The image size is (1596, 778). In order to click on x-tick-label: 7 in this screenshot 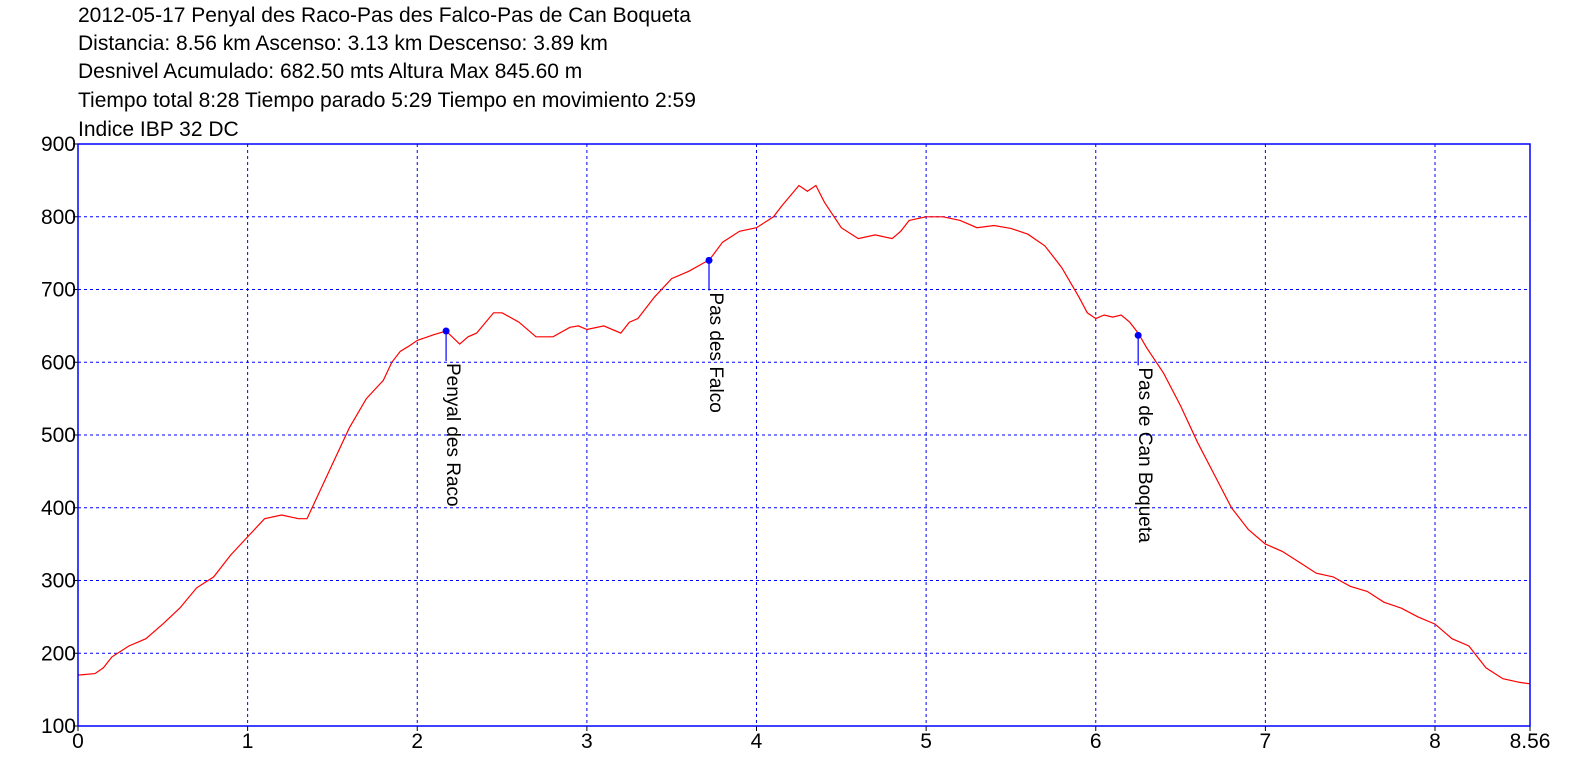, I will do `click(1266, 741)`.